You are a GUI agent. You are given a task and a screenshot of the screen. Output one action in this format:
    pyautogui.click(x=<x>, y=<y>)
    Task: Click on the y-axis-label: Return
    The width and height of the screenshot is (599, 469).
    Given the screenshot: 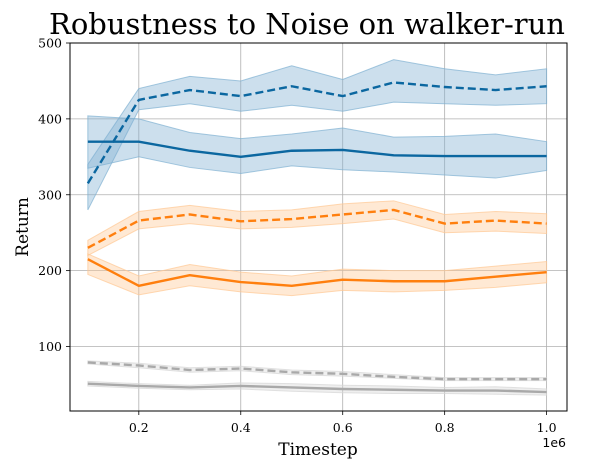 What is the action you would take?
    pyautogui.click(x=23, y=227)
    